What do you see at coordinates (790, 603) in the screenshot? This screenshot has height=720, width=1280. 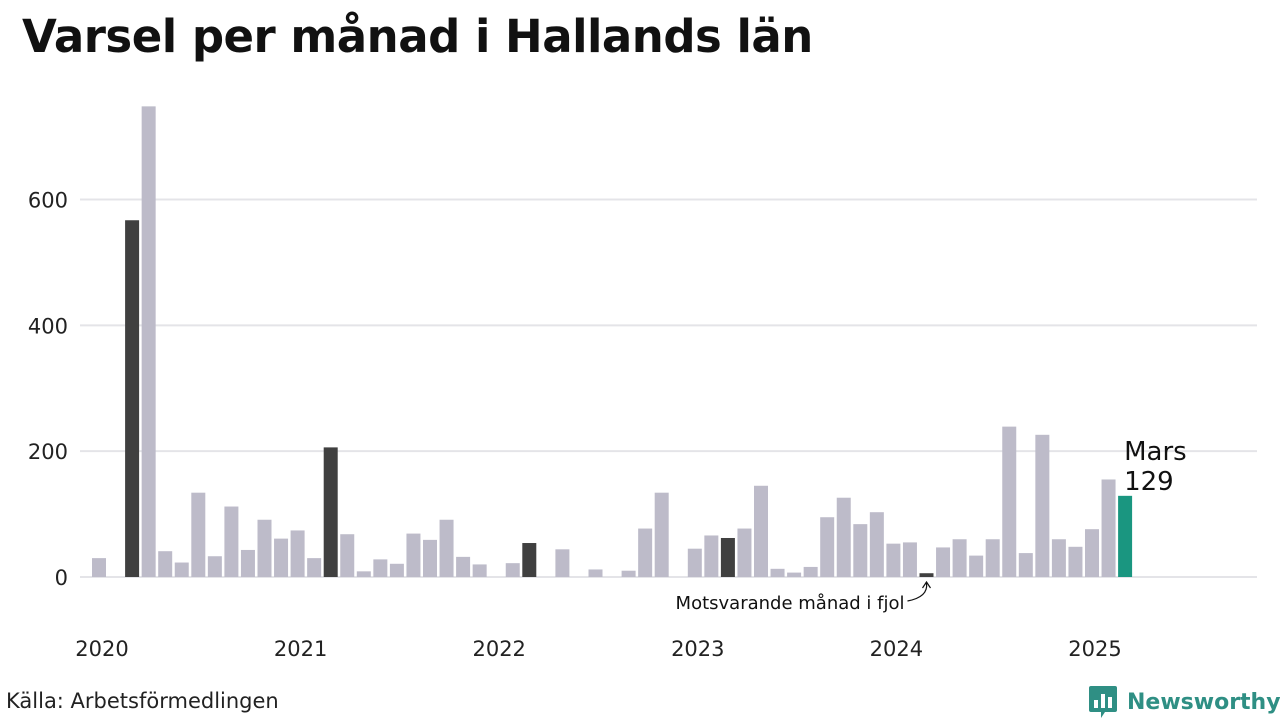 I see `annotation-same-month: Motsvarande månad i fjol` at bounding box center [790, 603].